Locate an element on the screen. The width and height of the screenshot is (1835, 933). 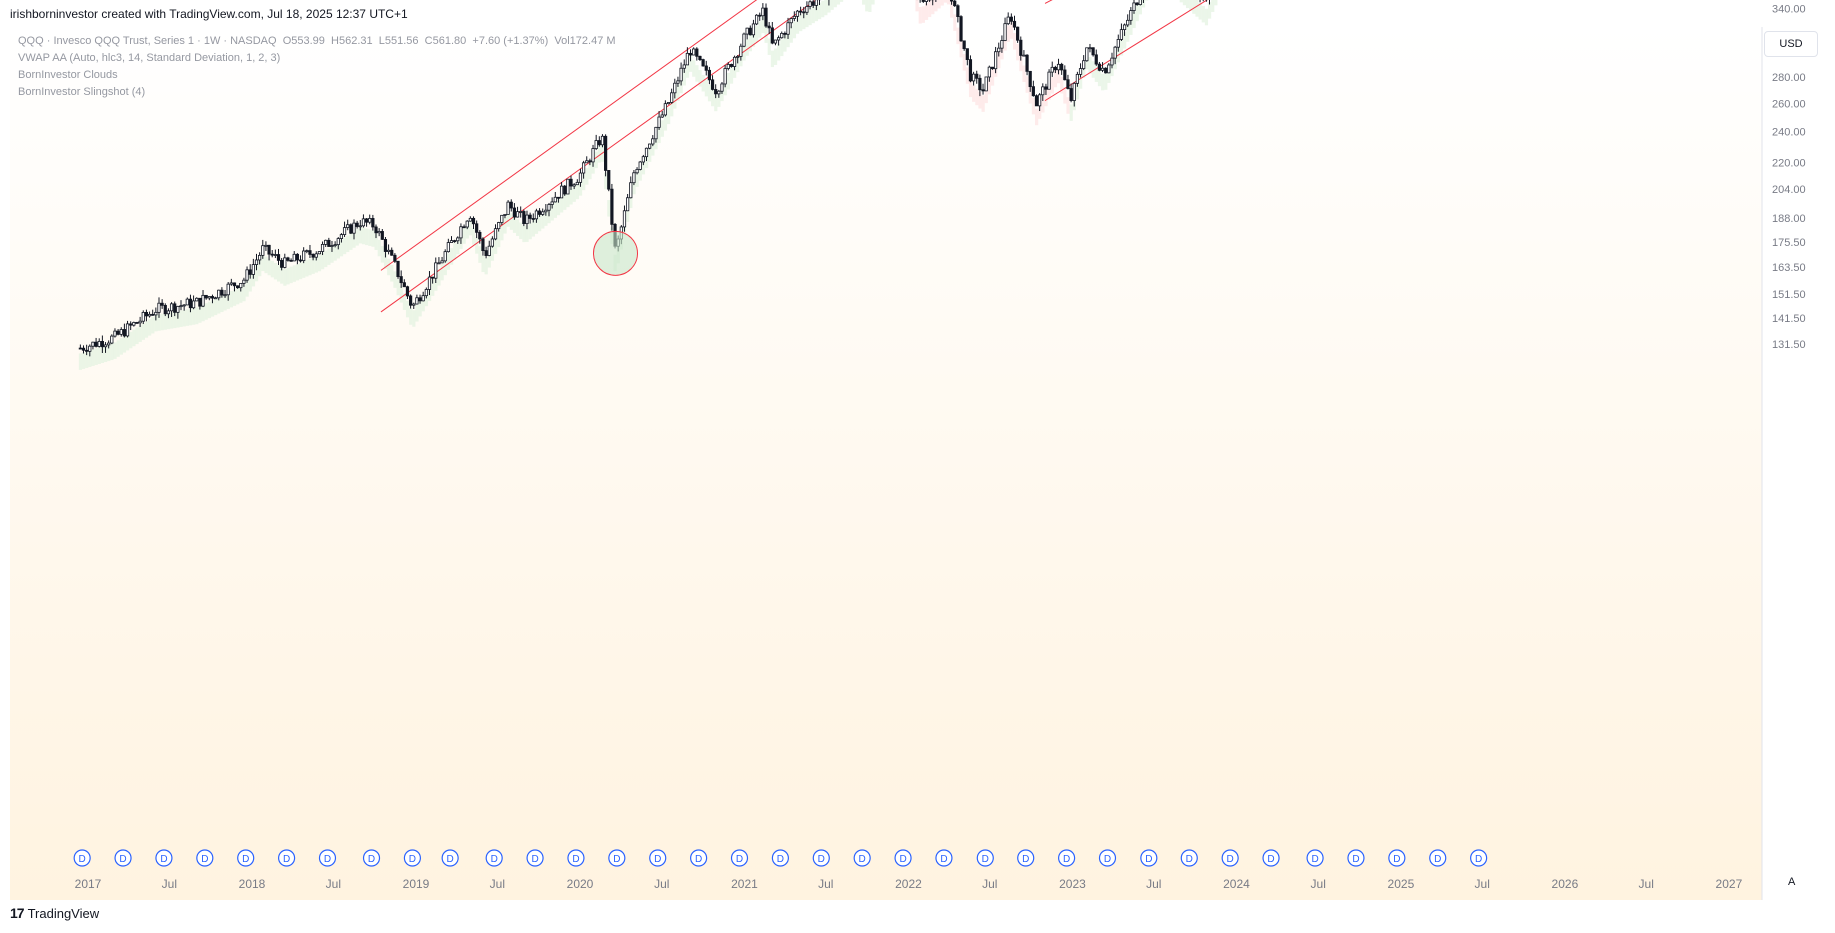
tradingview-brand: 17 TradingView is located at coordinates (54, 913).